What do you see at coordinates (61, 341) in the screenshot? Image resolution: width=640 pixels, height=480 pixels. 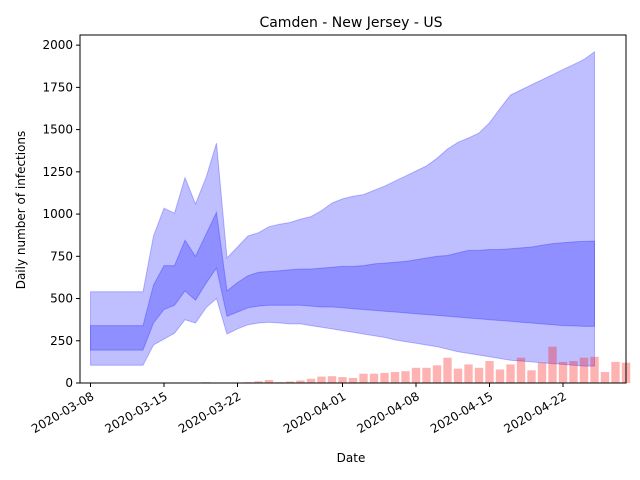 I see `y-tick-label: 250` at bounding box center [61, 341].